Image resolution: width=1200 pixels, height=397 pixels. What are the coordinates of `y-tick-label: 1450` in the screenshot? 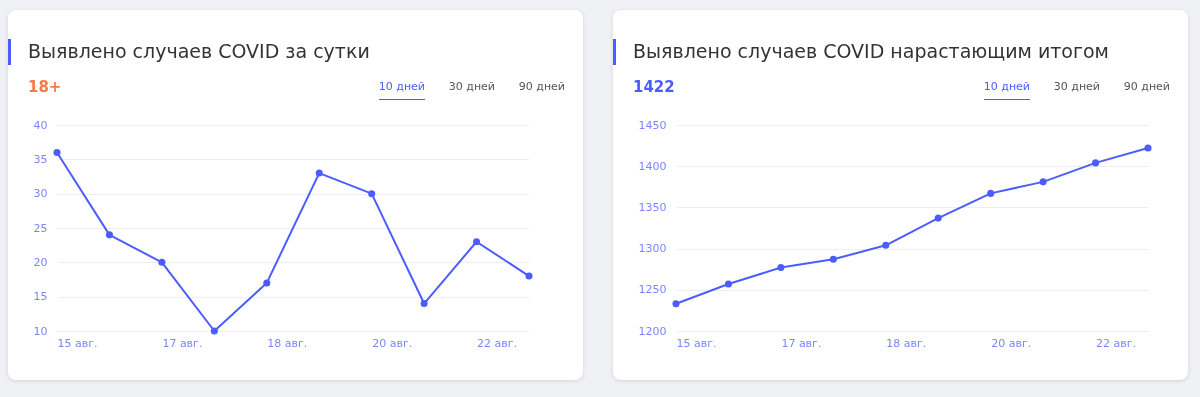 It's located at (652, 125).